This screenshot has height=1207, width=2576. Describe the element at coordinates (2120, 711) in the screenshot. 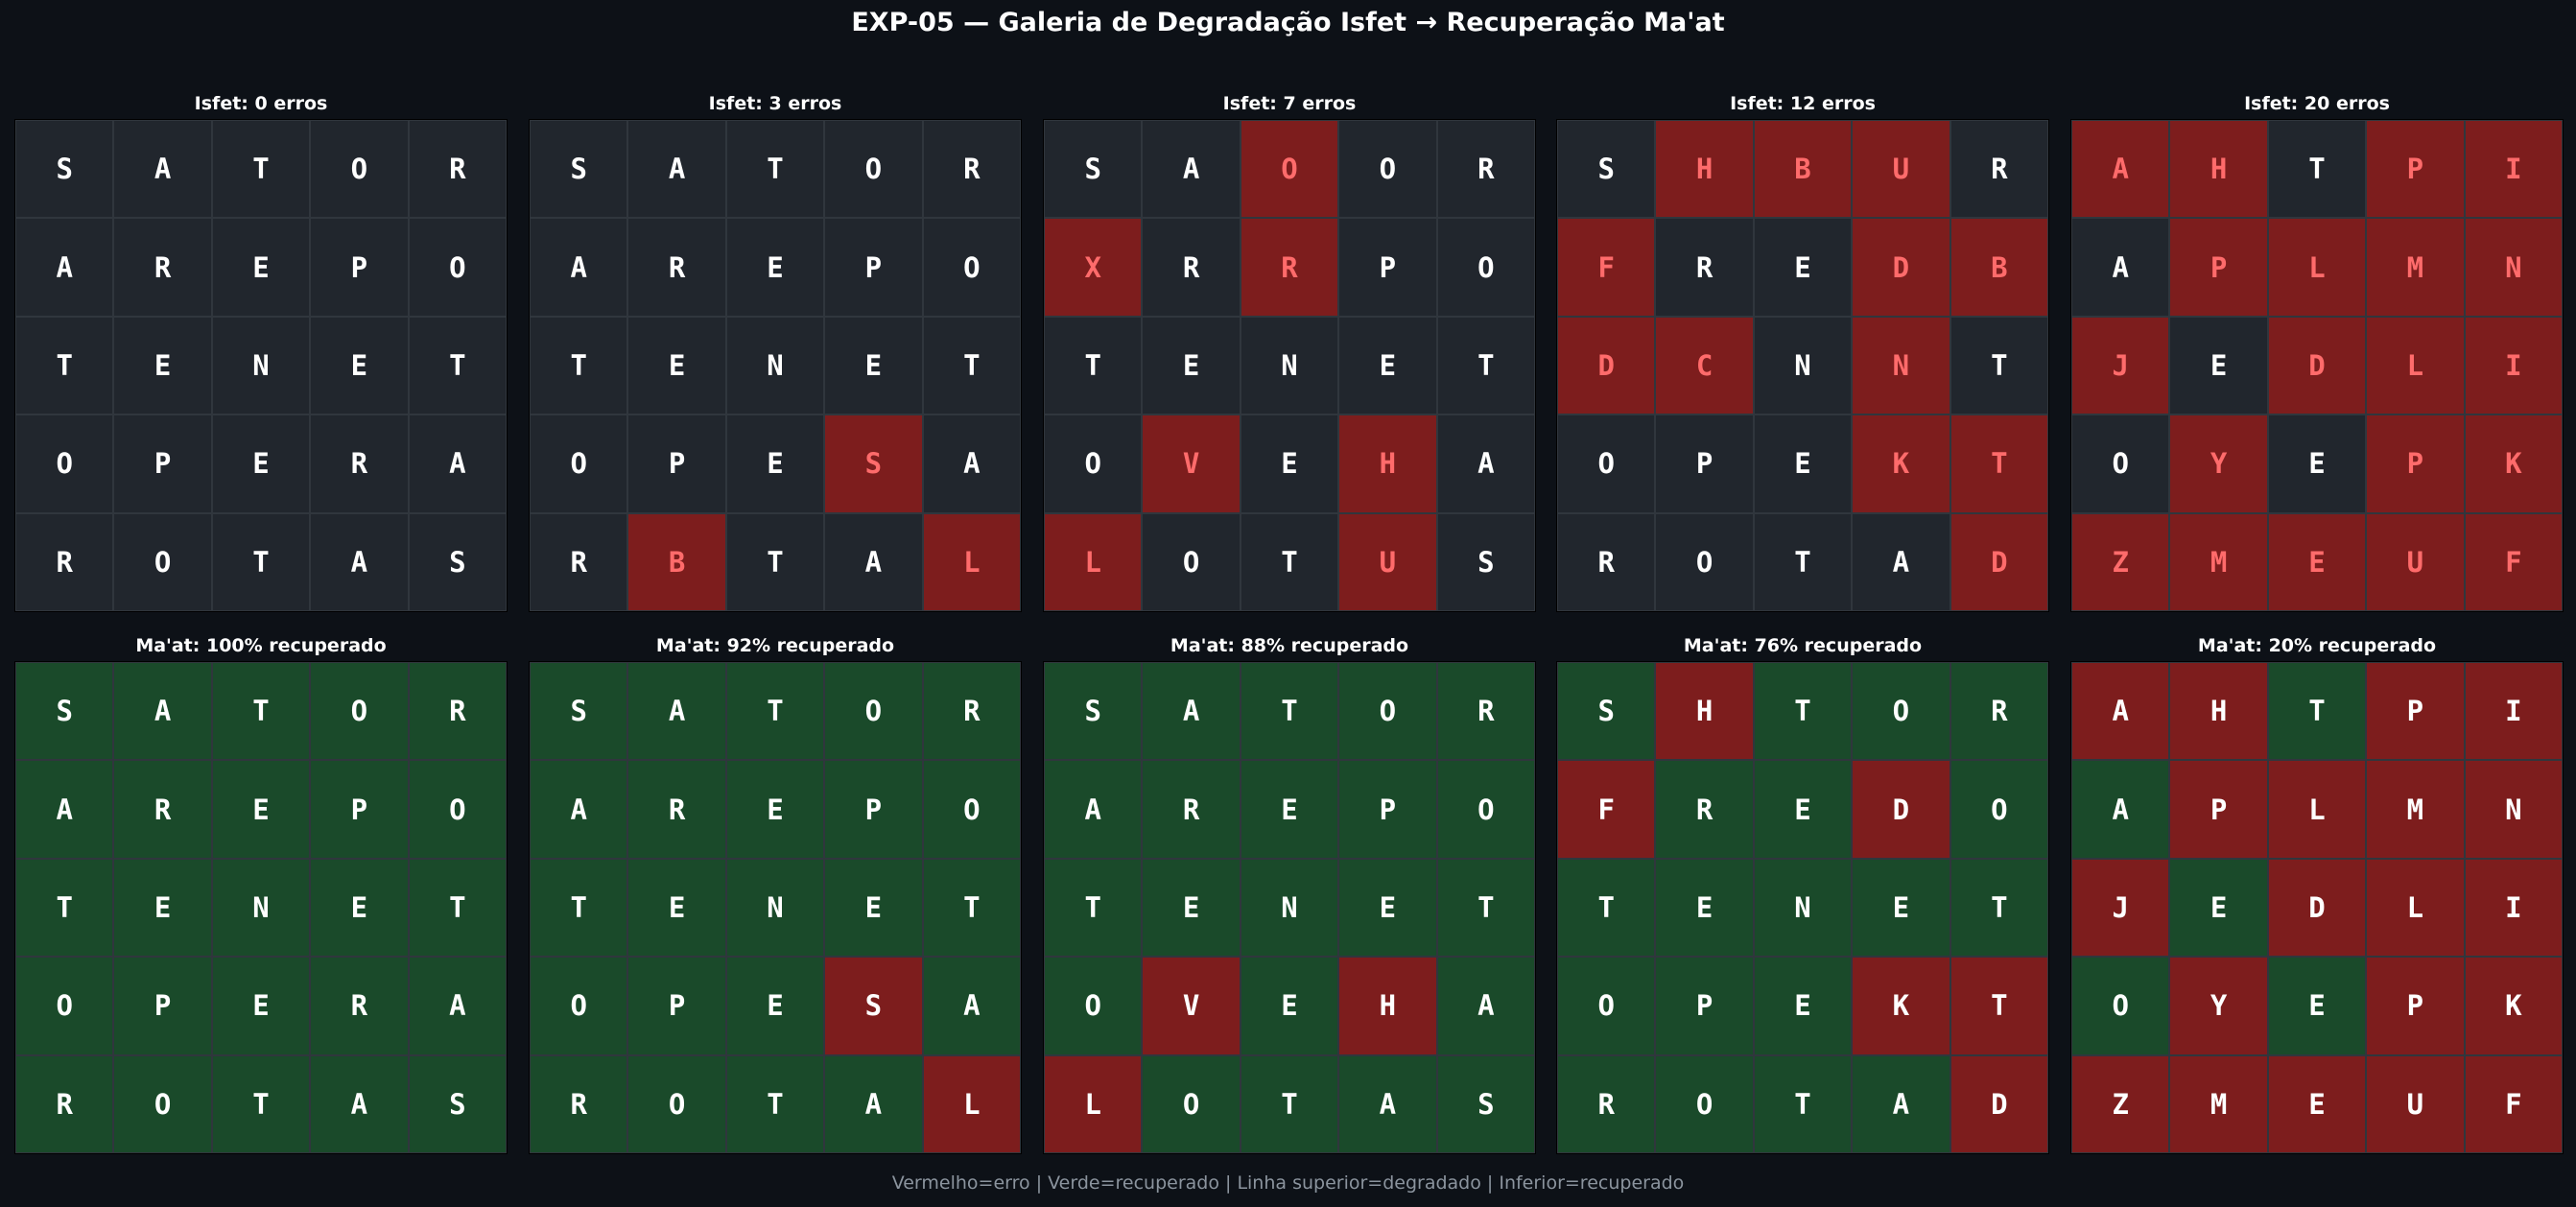

I see `error-cell: A` at that location.